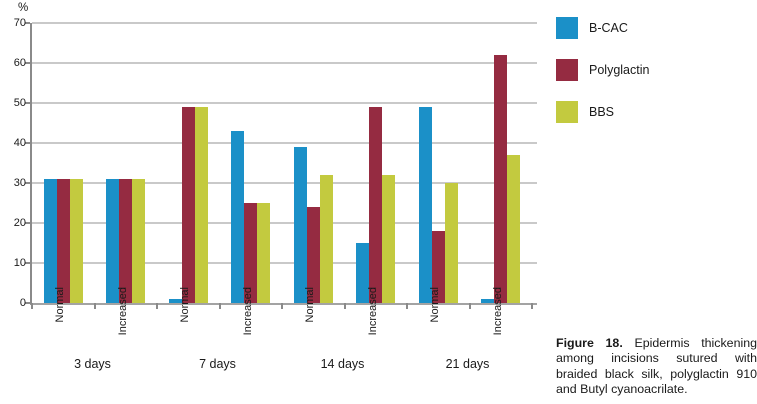 Image resolution: width=757 pixels, height=404 pixels. What do you see at coordinates (313, 163) in the screenshot?
I see `bar-cluster-14-days-normal` at bounding box center [313, 163].